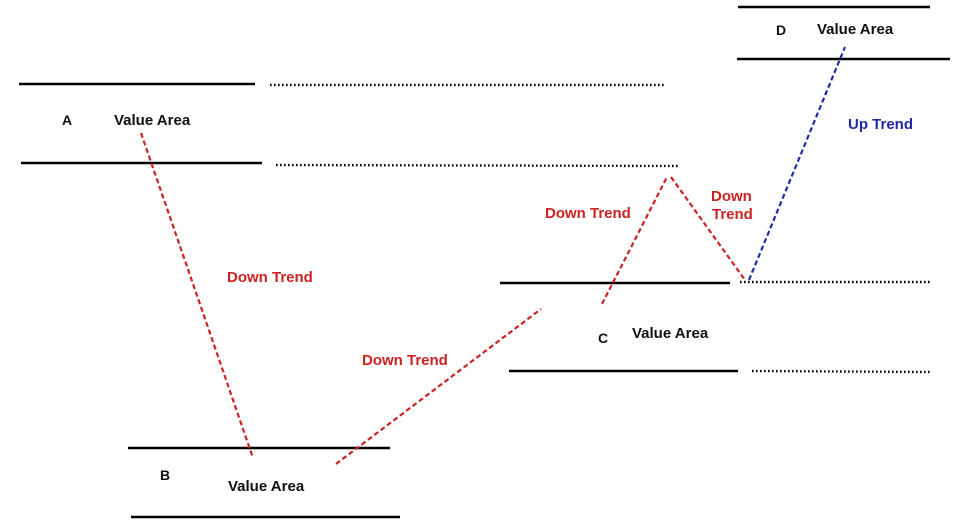  I want to click on value-area-a-bottom-extension, so click(477, 165).